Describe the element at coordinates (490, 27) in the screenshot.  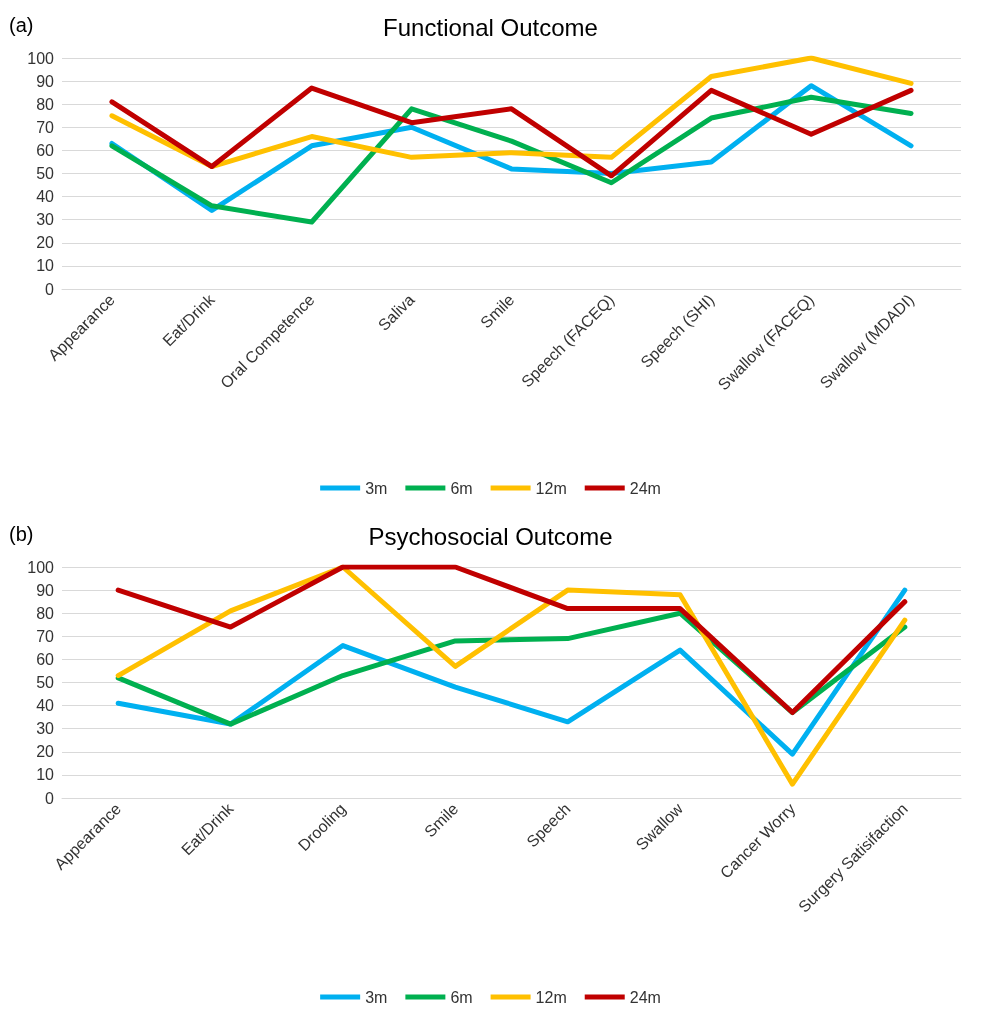
I see `chart-title: Functional Outcome` at that location.